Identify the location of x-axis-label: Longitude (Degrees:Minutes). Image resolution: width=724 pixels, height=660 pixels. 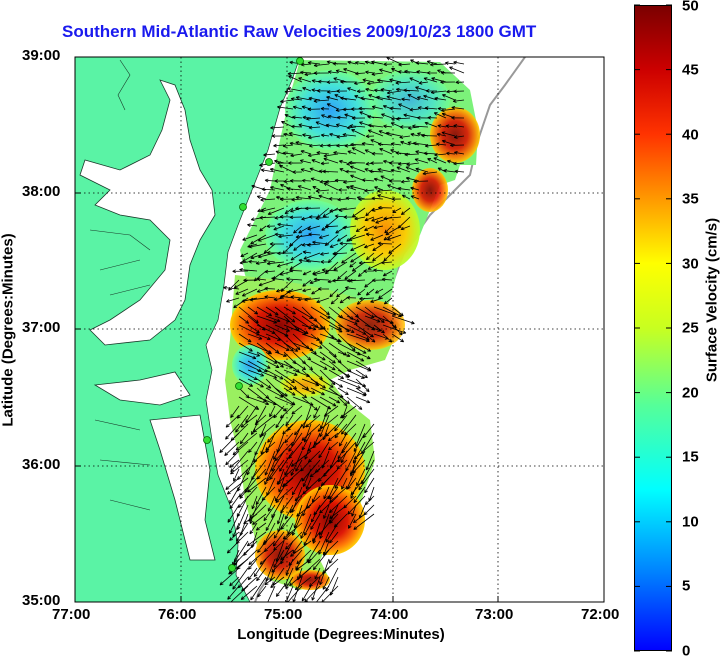
(341, 634).